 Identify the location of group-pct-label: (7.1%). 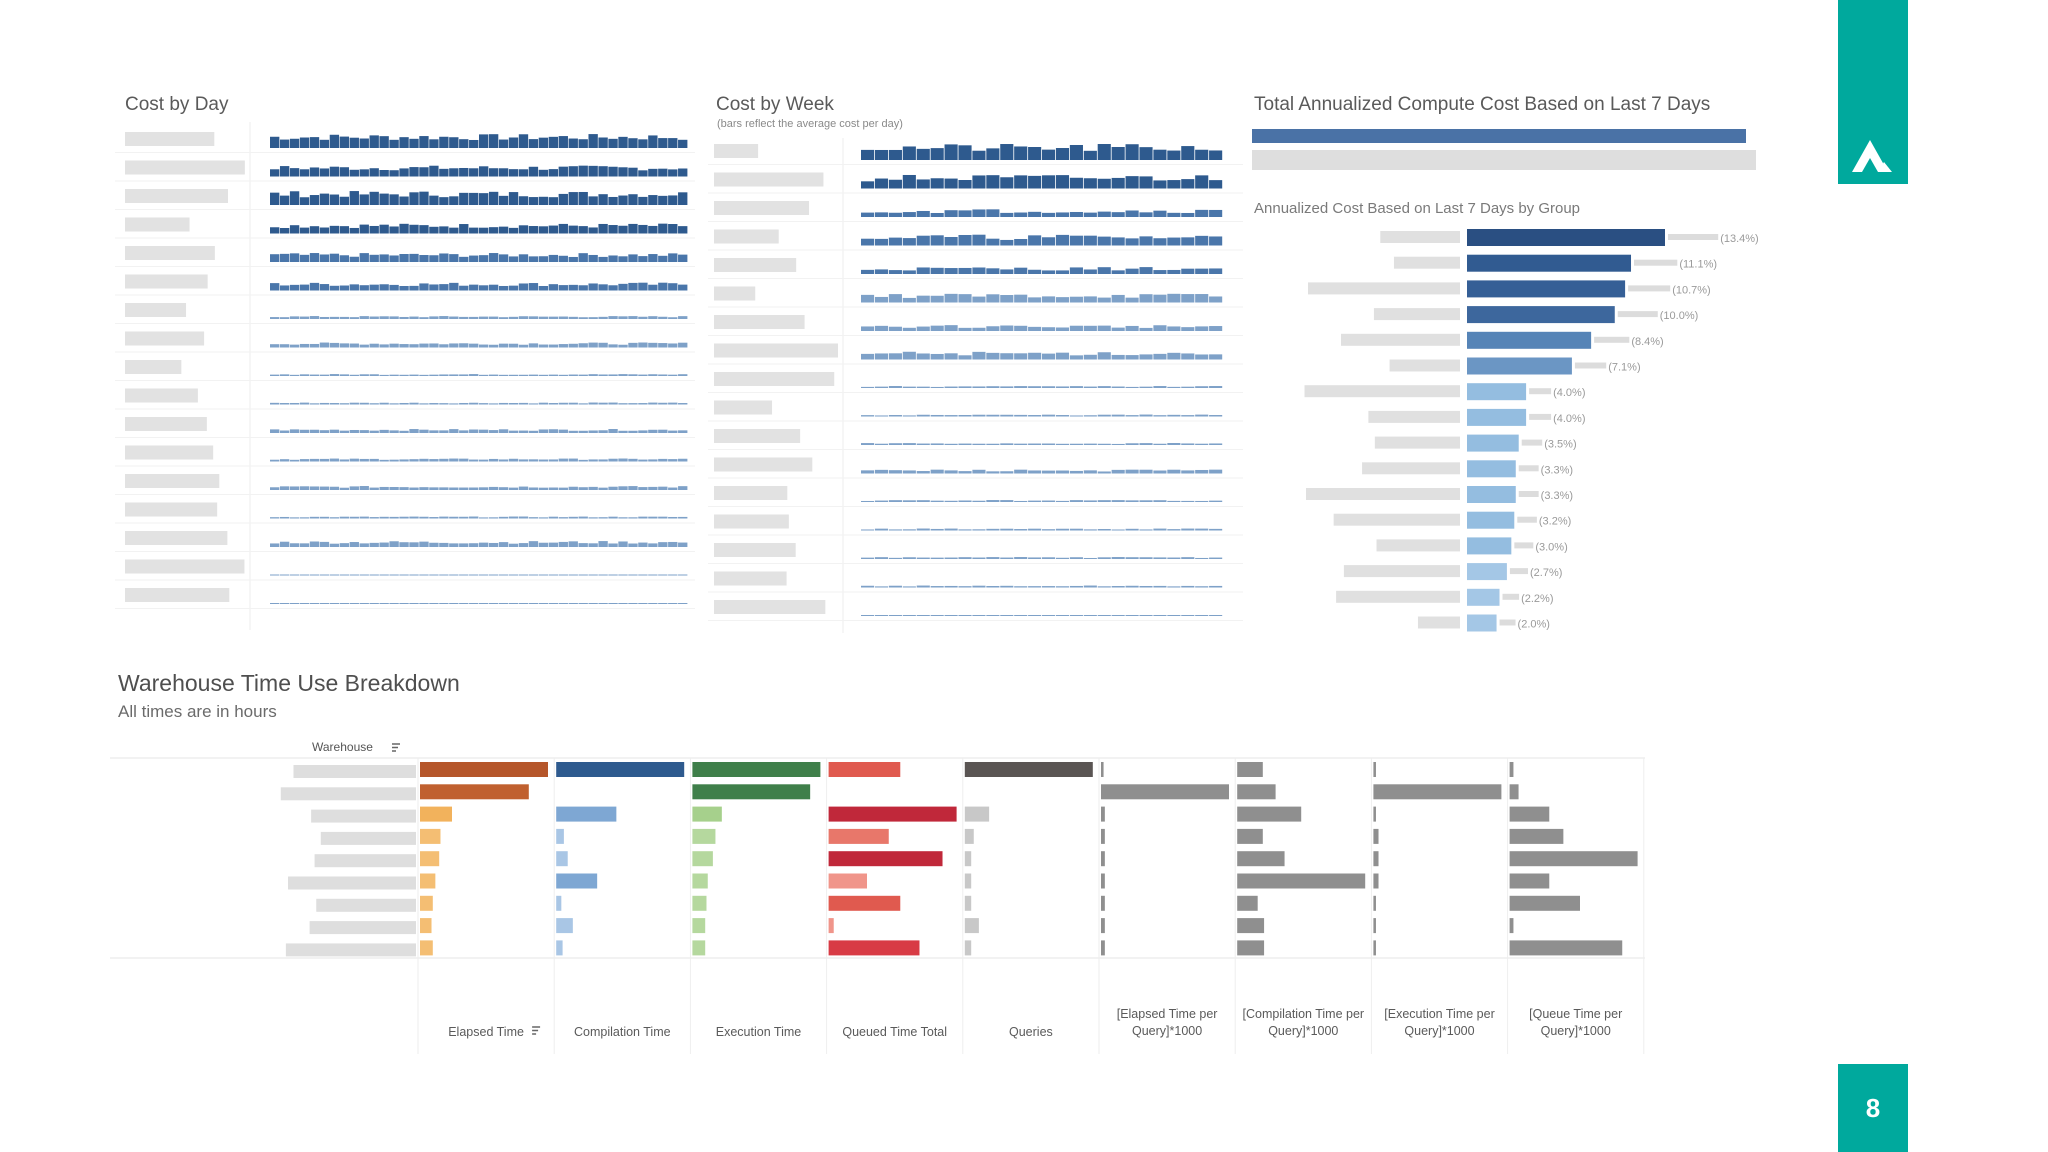
(1624, 368).